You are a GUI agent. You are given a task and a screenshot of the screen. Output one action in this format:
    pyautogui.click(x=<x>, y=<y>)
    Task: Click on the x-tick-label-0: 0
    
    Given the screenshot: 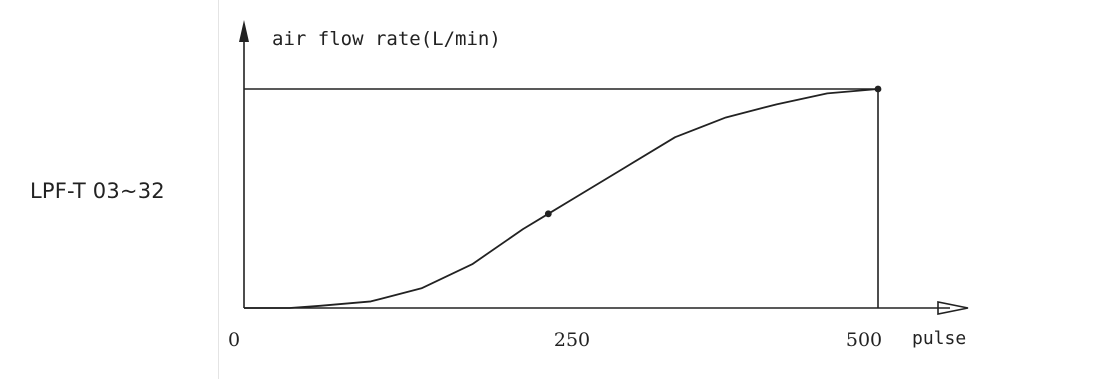 What is the action you would take?
    pyautogui.click(x=234, y=340)
    